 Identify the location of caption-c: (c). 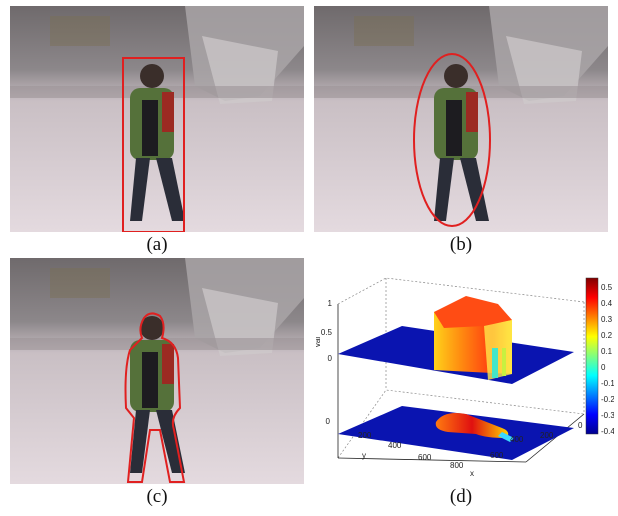
(157, 496).